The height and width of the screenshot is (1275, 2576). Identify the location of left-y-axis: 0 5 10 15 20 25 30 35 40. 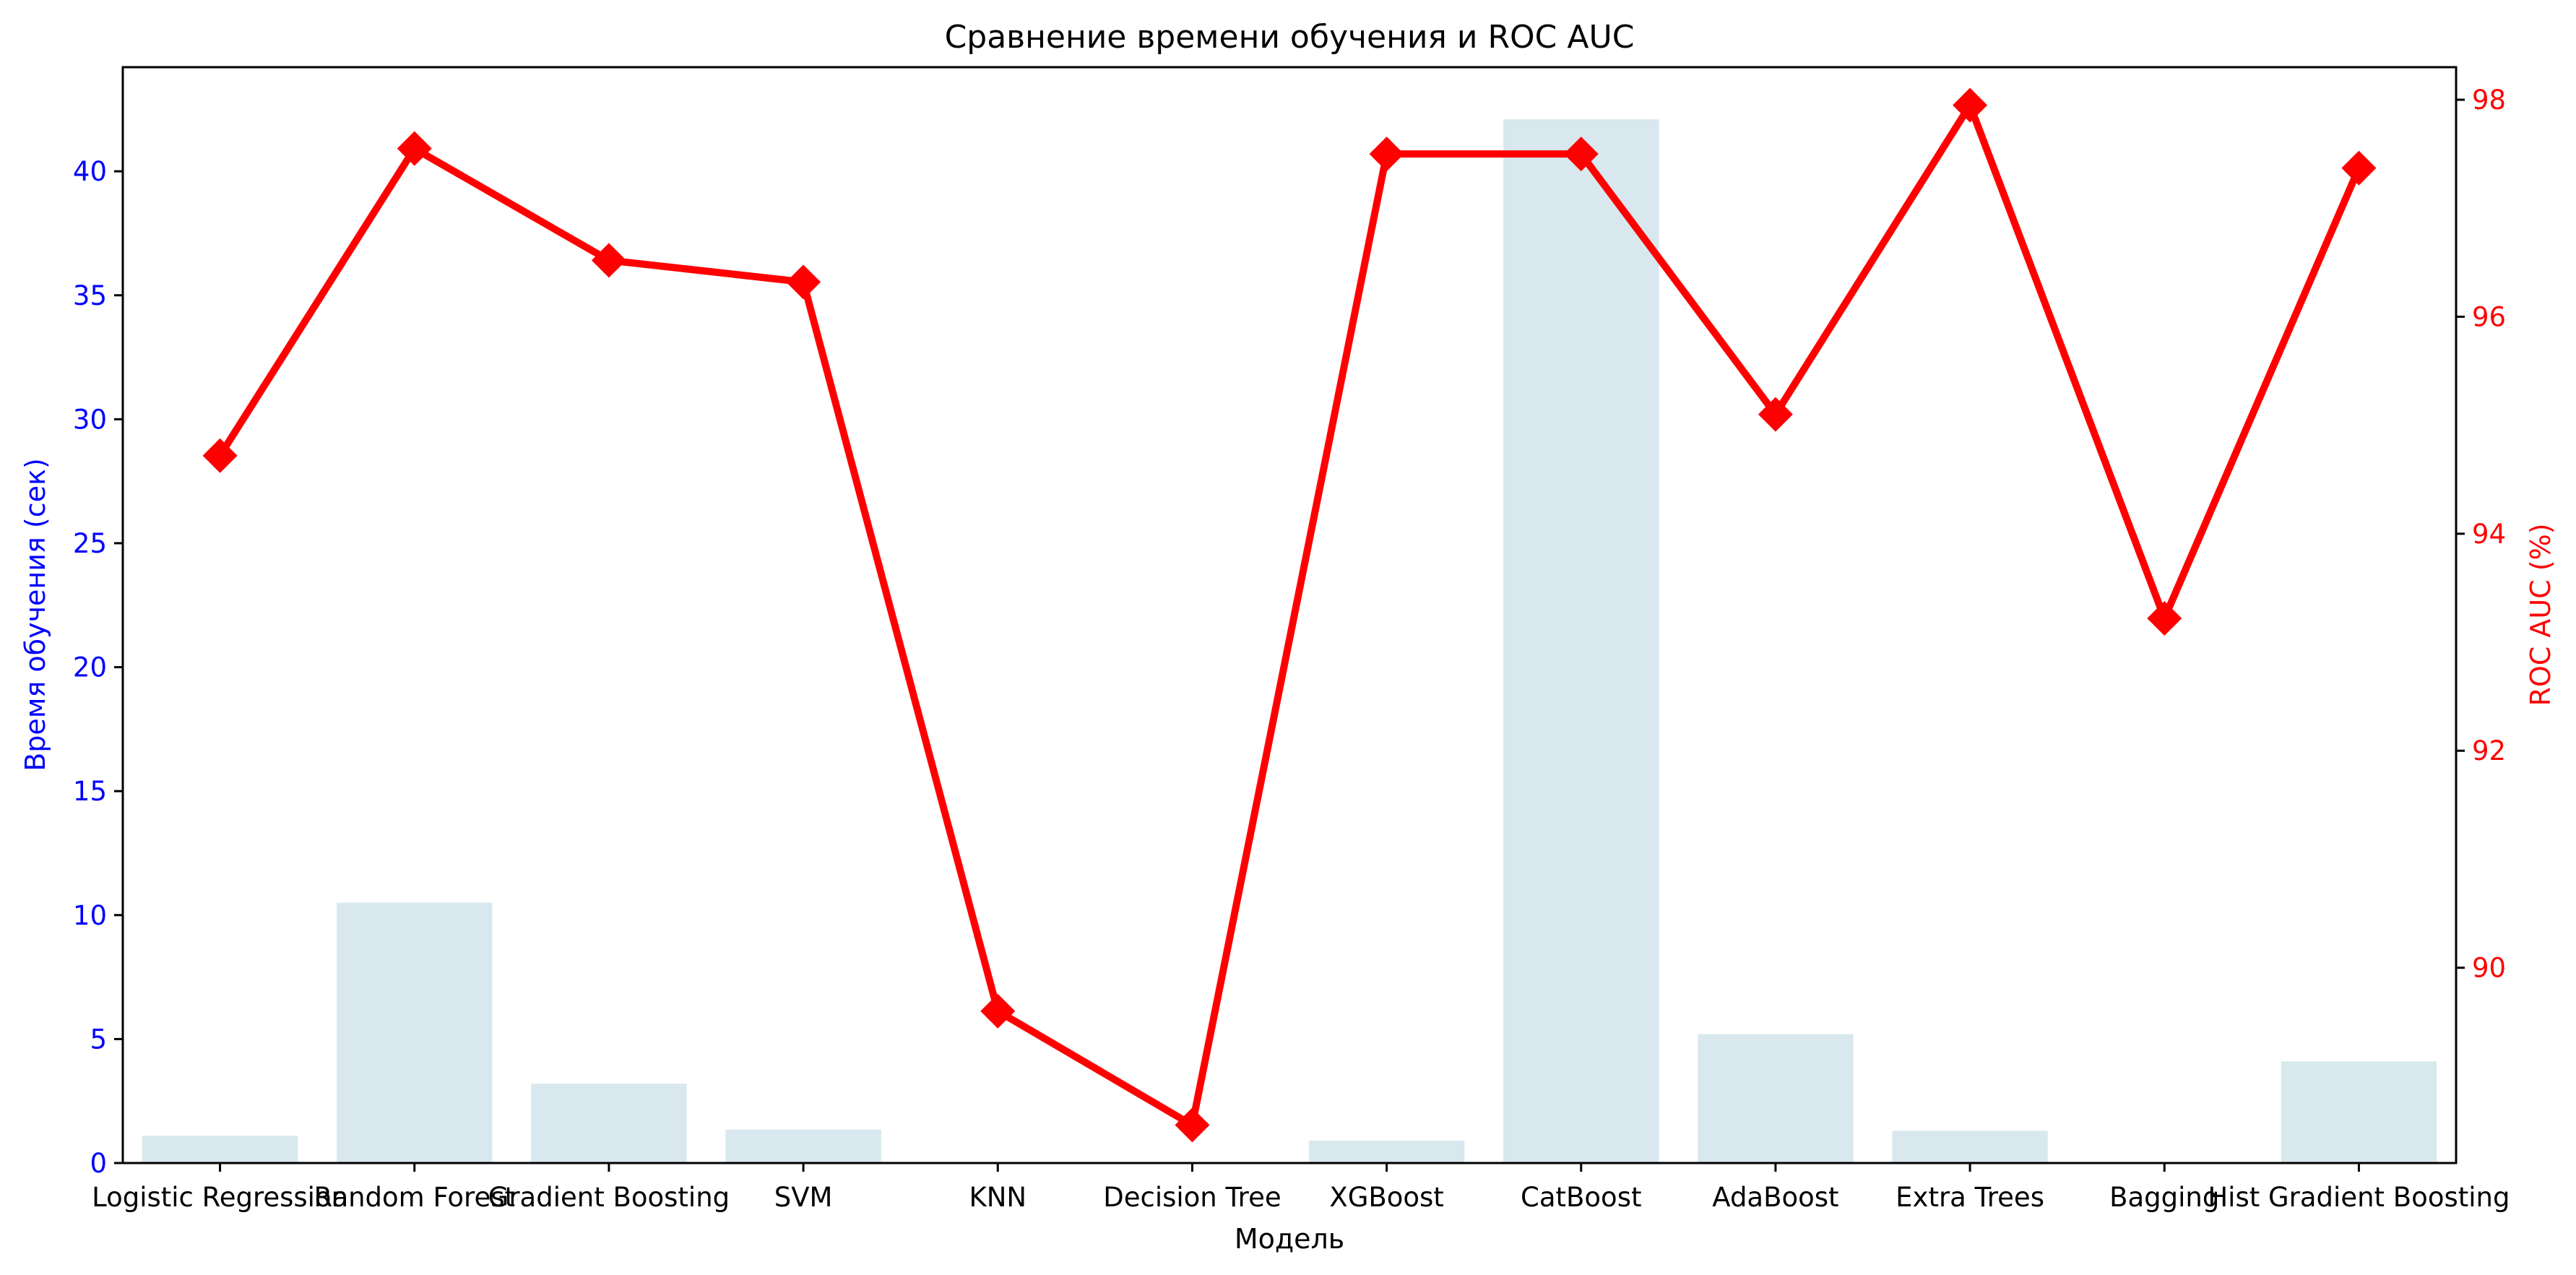
(98, 667).